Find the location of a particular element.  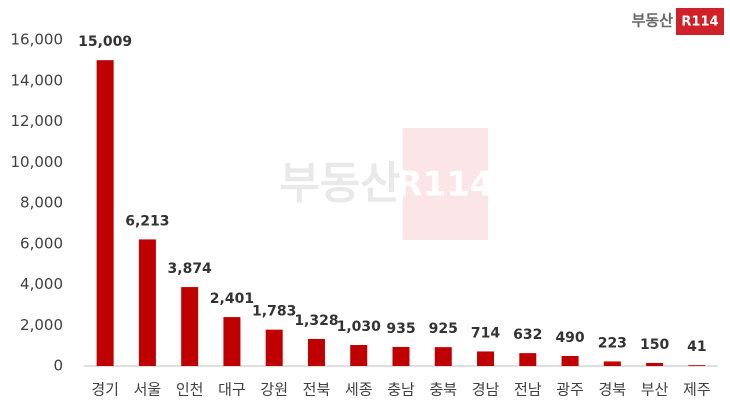

x-tick-label: 세종 is located at coordinates (359, 390).